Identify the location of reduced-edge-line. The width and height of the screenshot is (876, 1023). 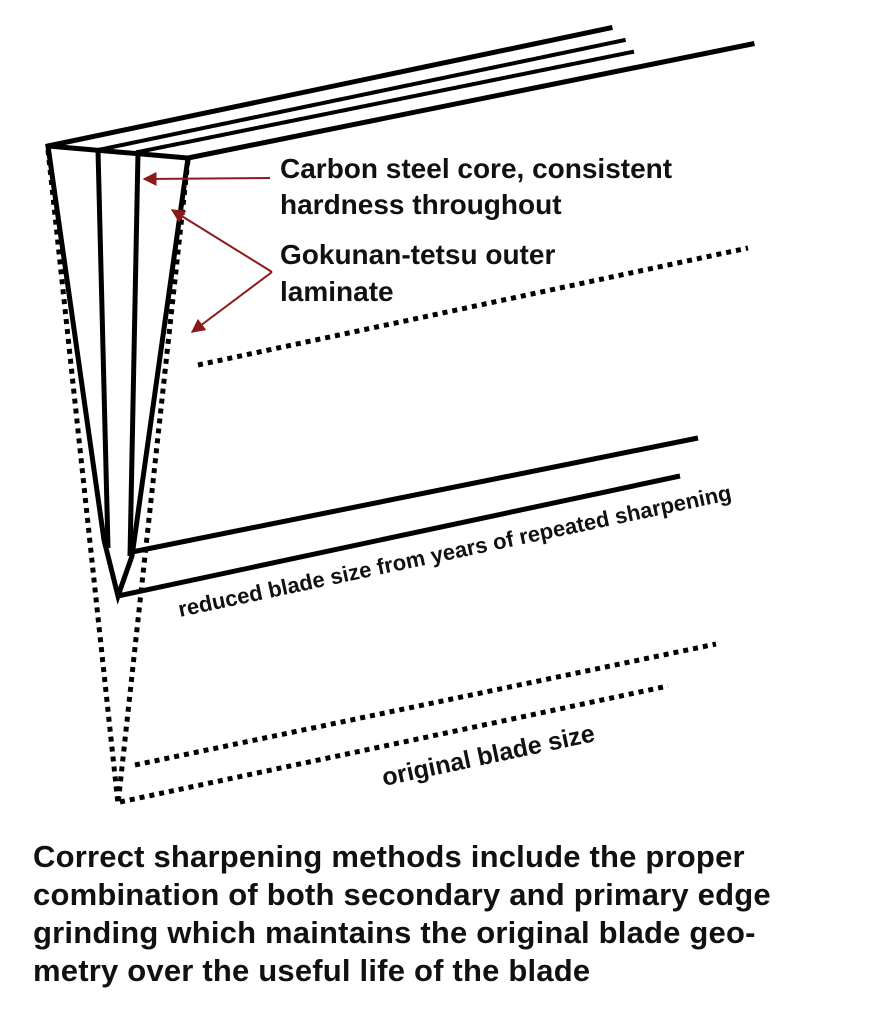
(399, 536).